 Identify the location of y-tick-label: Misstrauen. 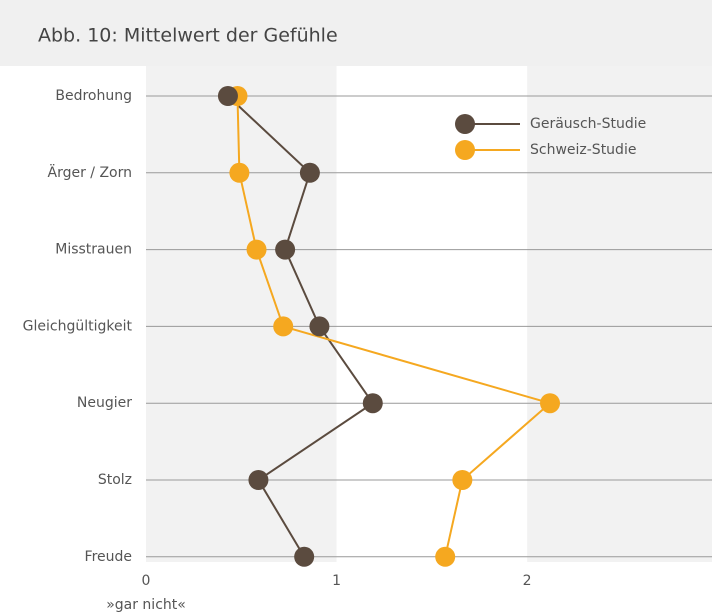
(93, 250).